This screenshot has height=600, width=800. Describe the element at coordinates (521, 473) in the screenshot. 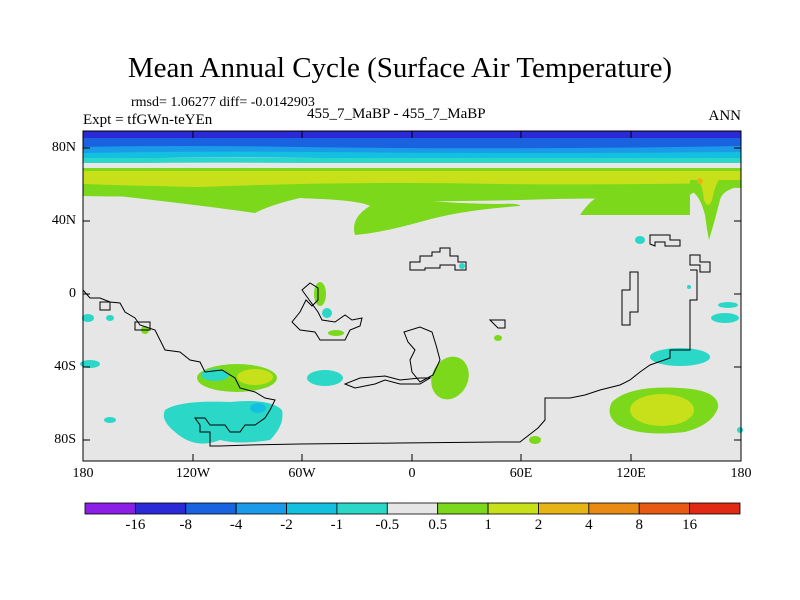

I see `lon-tick-60e: 60E` at that location.